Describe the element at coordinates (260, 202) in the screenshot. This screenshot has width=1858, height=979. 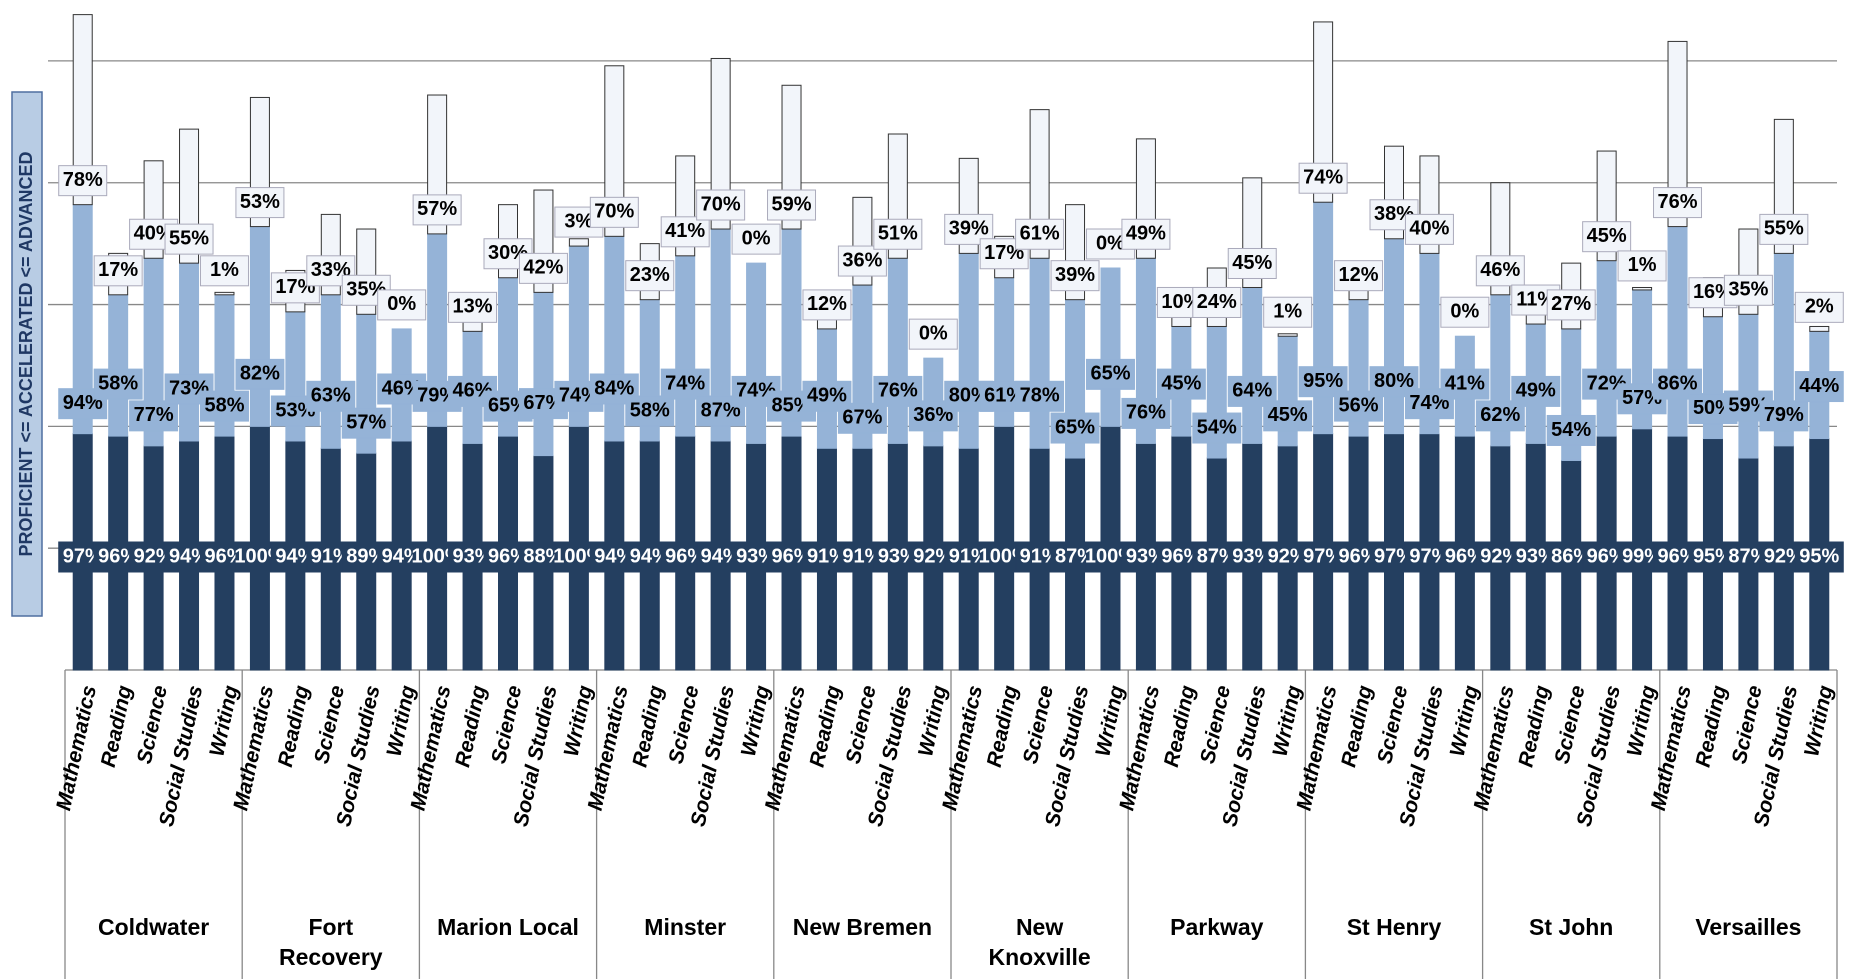
I see `data-label: 53%` at that location.